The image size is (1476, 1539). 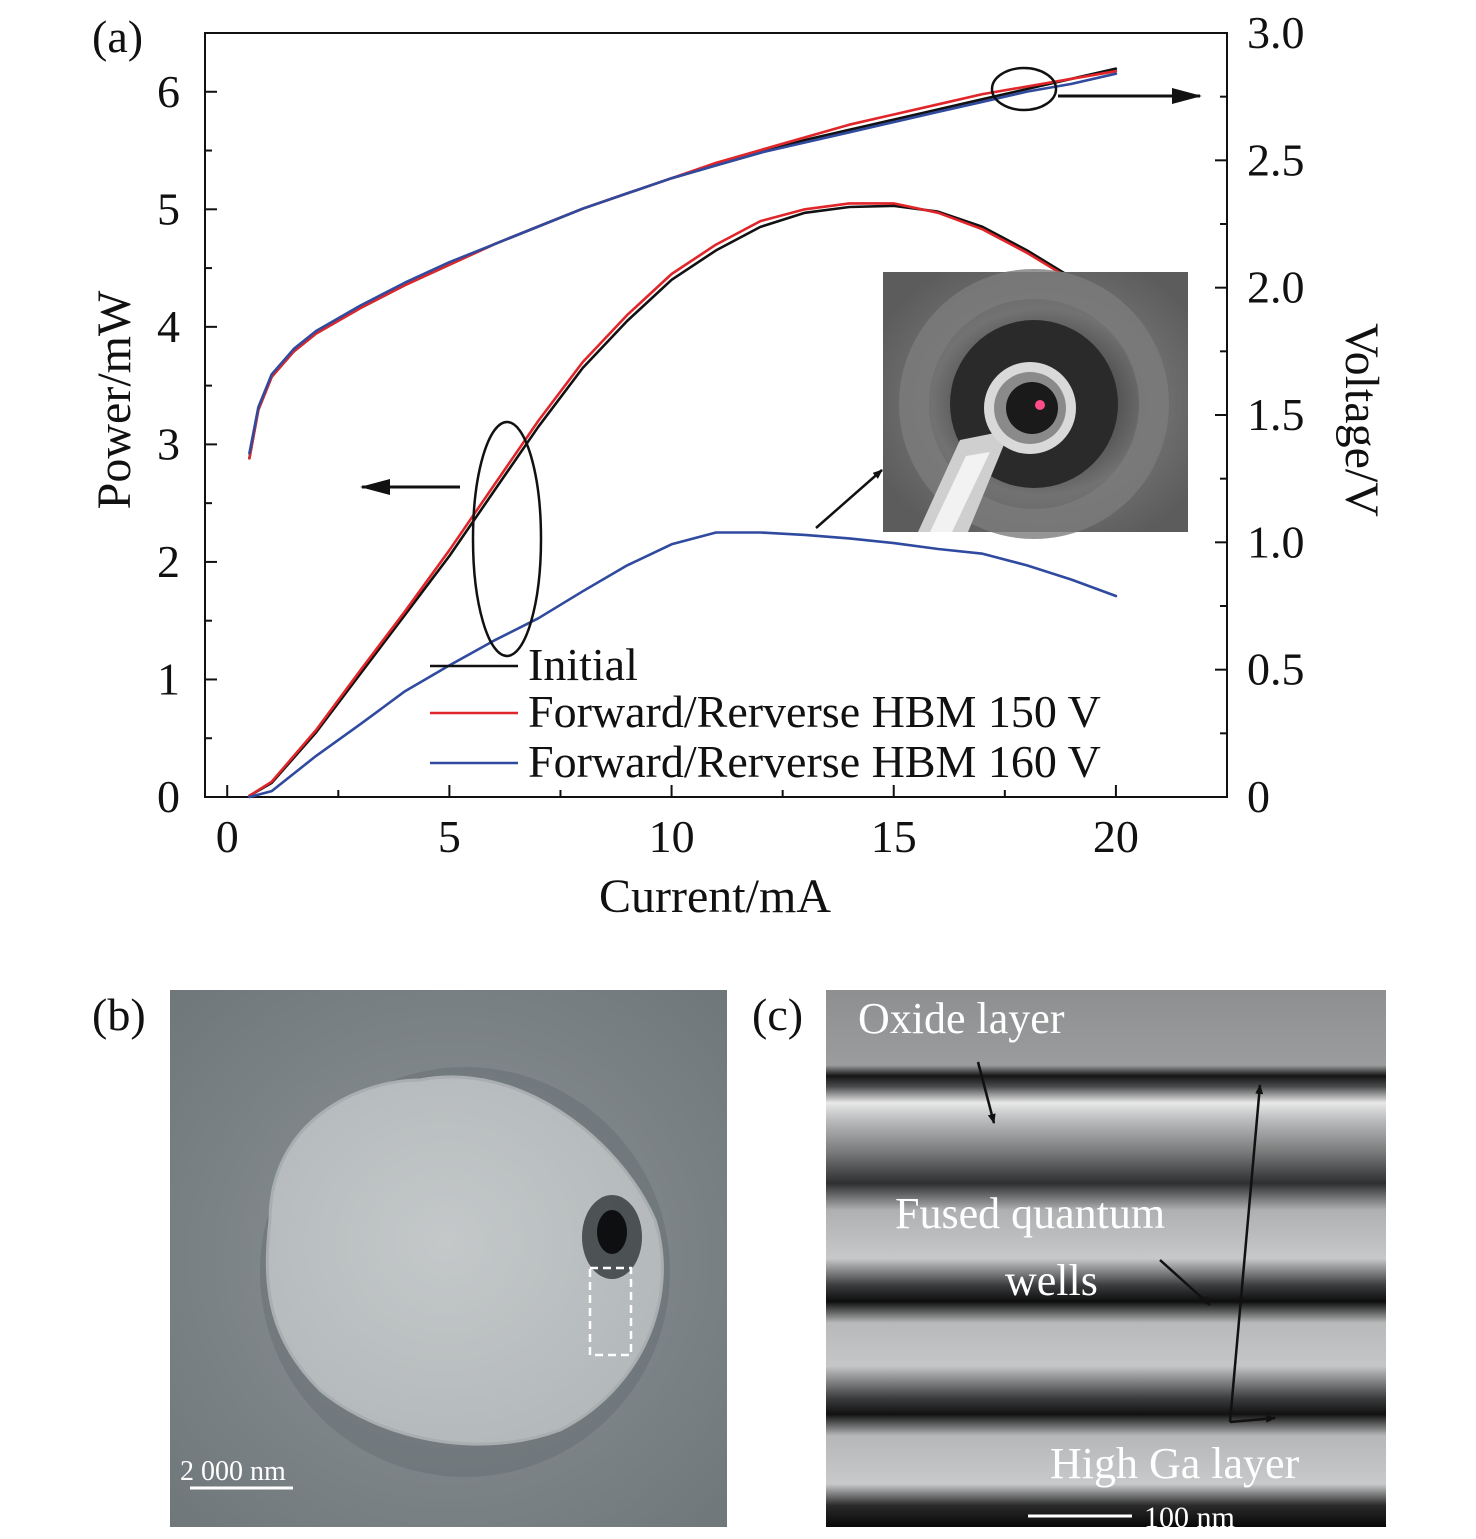 What do you see at coordinates (1276, 669) in the screenshot?
I see `y-right-tick-label: 0.5` at bounding box center [1276, 669].